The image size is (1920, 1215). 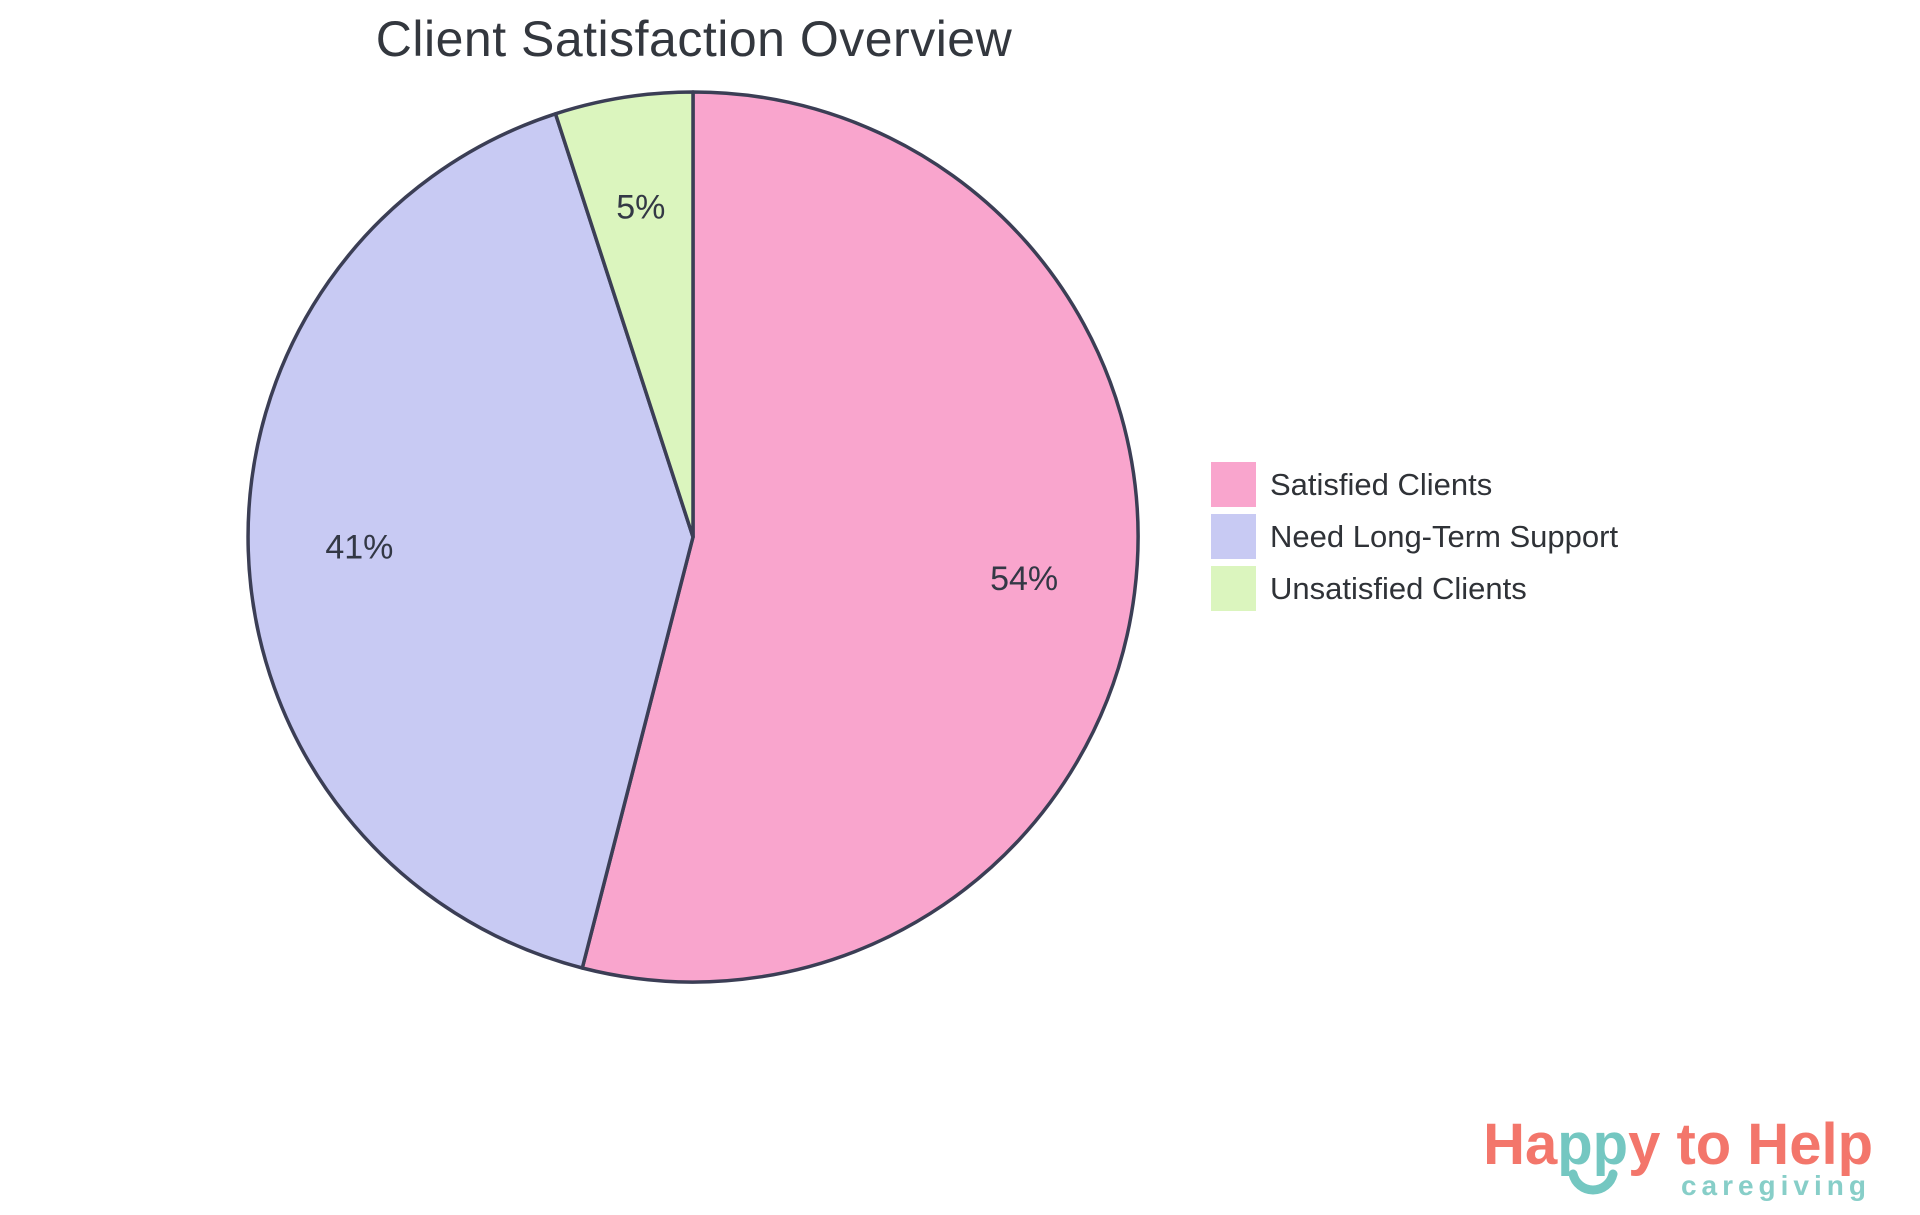 I want to click on smile-icon, so click(x=1593, y=1182).